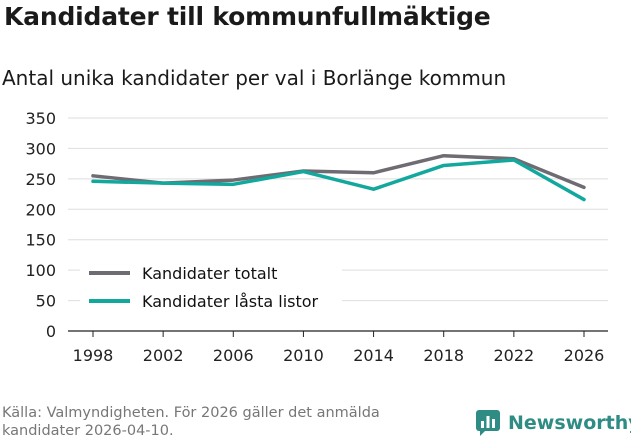  What do you see at coordinates (230, 301) in the screenshot?
I see `legend-label: Kandidater låsta listor` at bounding box center [230, 301].